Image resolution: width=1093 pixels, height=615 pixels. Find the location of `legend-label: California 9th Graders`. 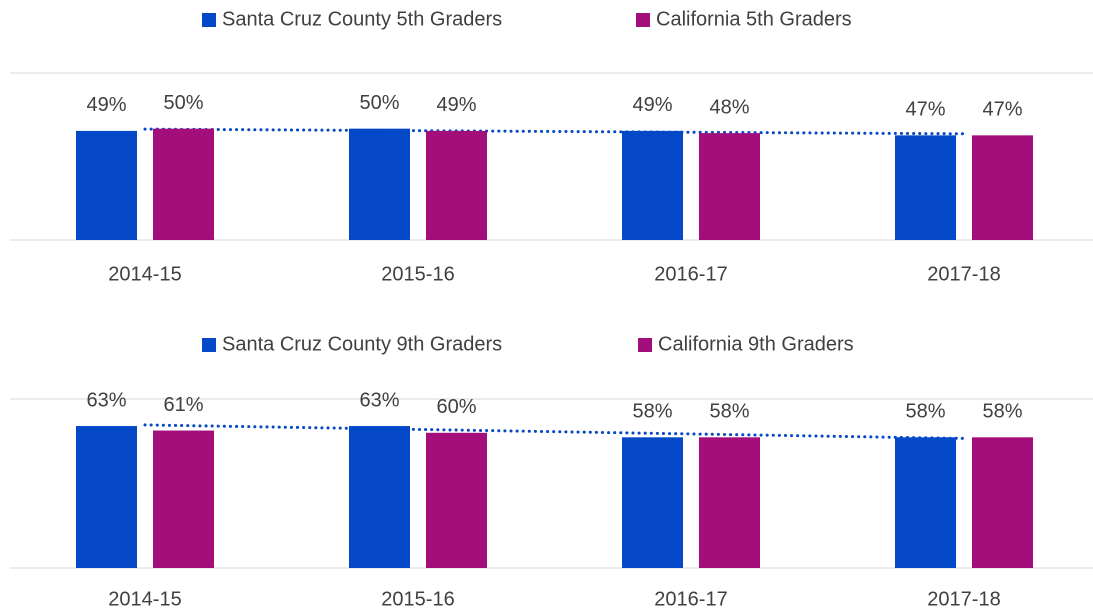

legend-label: California 9th Graders is located at coordinates (756, 344).